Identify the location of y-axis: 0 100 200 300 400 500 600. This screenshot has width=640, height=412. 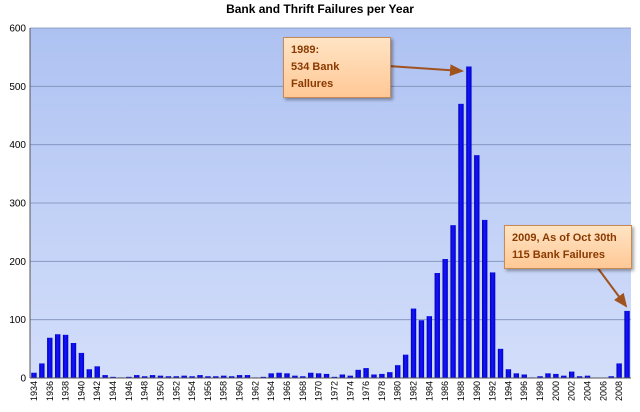
(17, 204).